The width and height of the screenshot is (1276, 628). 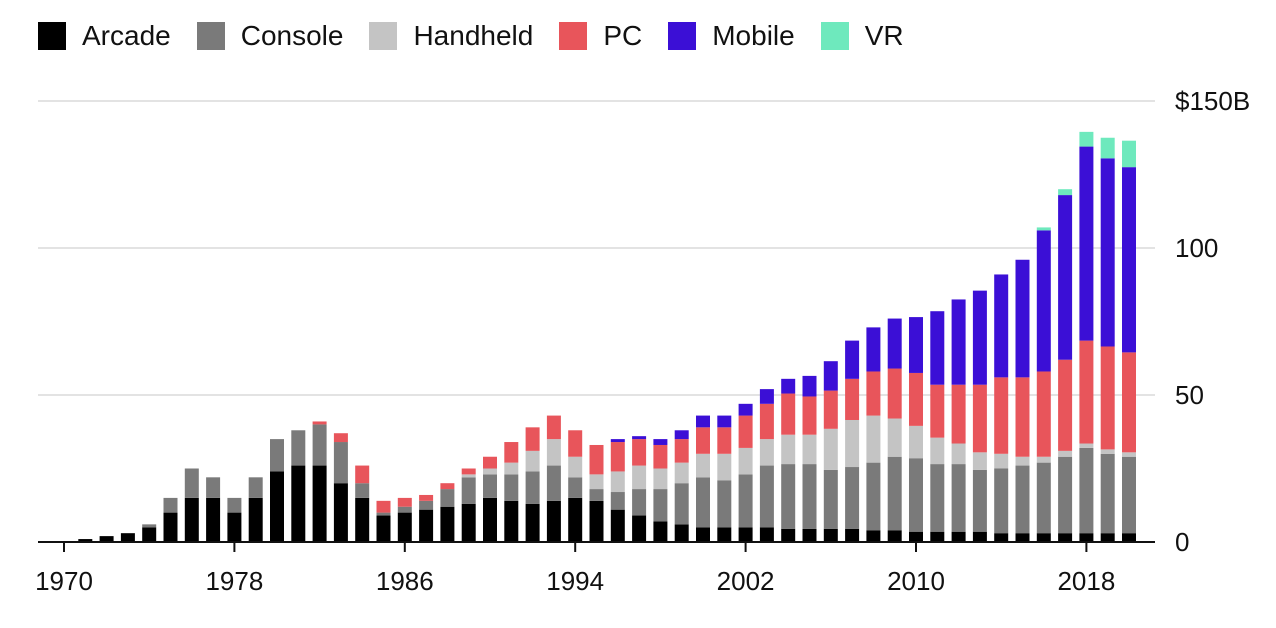 I want to click on bar-pc-2013, so click(x=979, y=418).